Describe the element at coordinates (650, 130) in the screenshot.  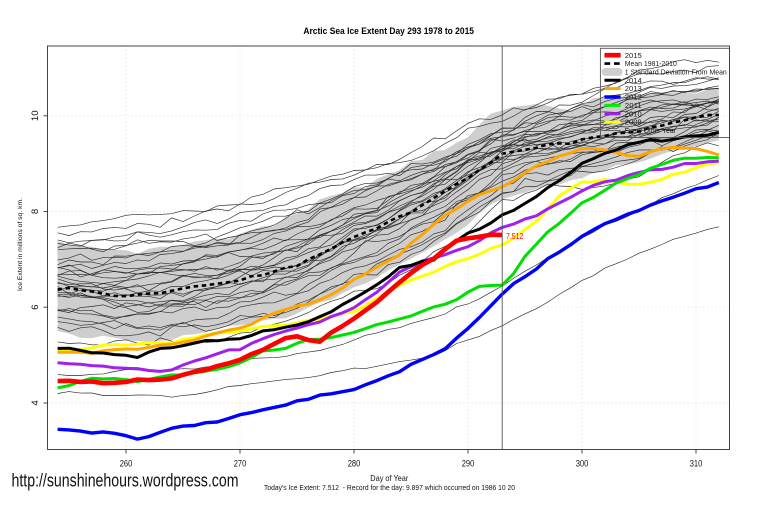
I see `svg-text: Every Other Year` at that location.